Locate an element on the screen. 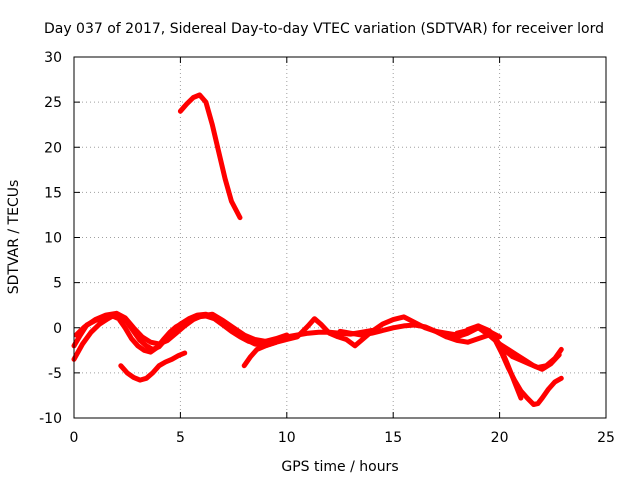  x-tick-label: 25 is located at coordinates (606, 438).